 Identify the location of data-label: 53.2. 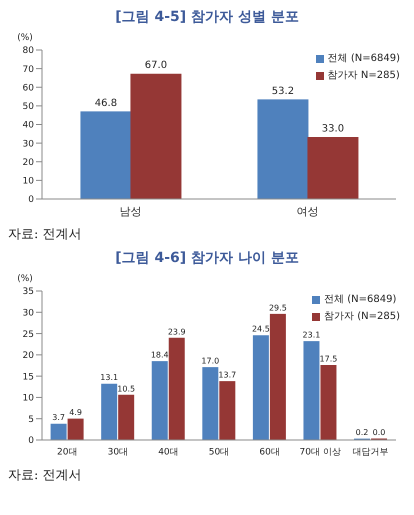
(283, 91).